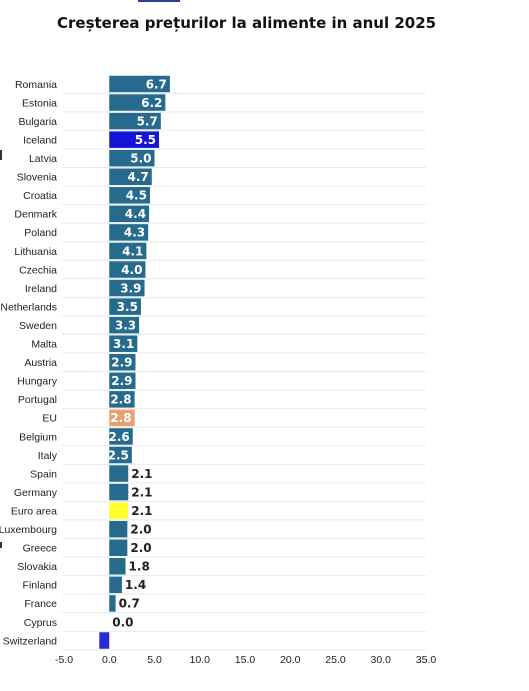  Describe the element at coordinates (135, 214) in the screenshot. I see `value-label: 4.4` at that location.